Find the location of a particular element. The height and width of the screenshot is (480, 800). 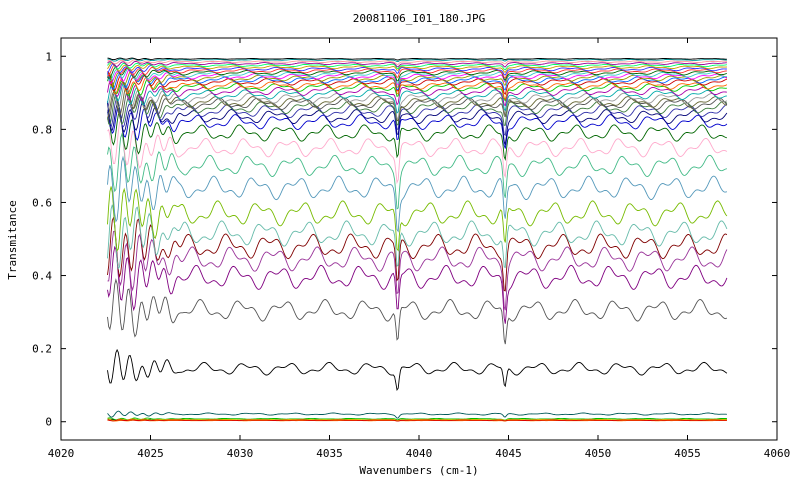

y-tick-label: 0.8 is located at coordinates (42, 129).